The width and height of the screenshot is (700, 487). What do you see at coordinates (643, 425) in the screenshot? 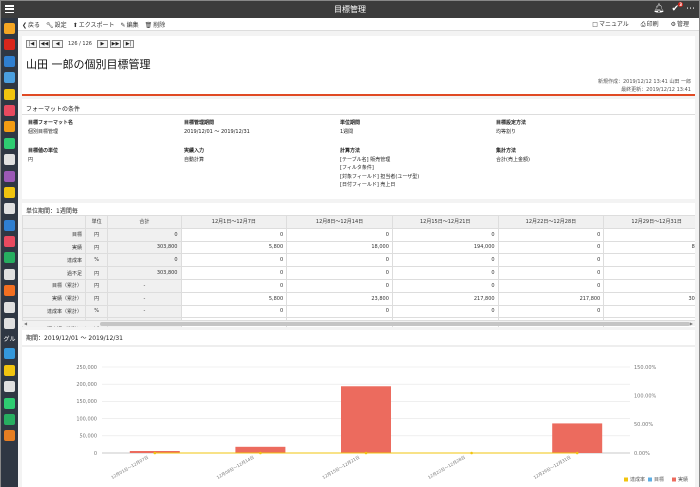
I see `y2-tick-label: 50.00%` at bounding box center [643, 425].